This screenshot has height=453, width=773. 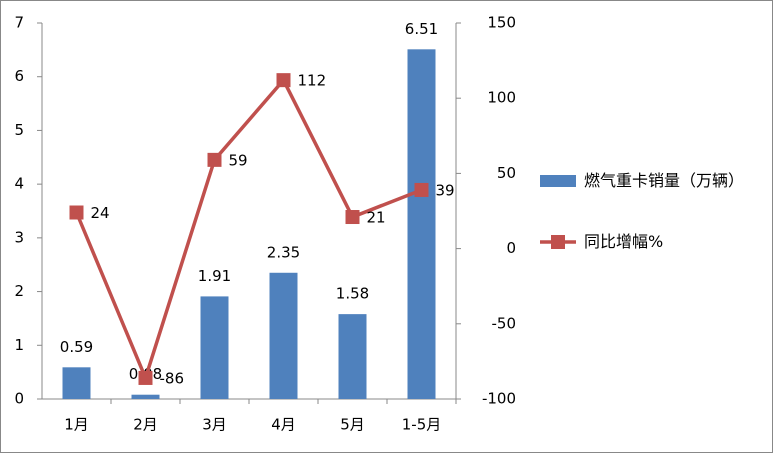 I want to click on x-tick-label: 2月, so click(x=145, y=425).